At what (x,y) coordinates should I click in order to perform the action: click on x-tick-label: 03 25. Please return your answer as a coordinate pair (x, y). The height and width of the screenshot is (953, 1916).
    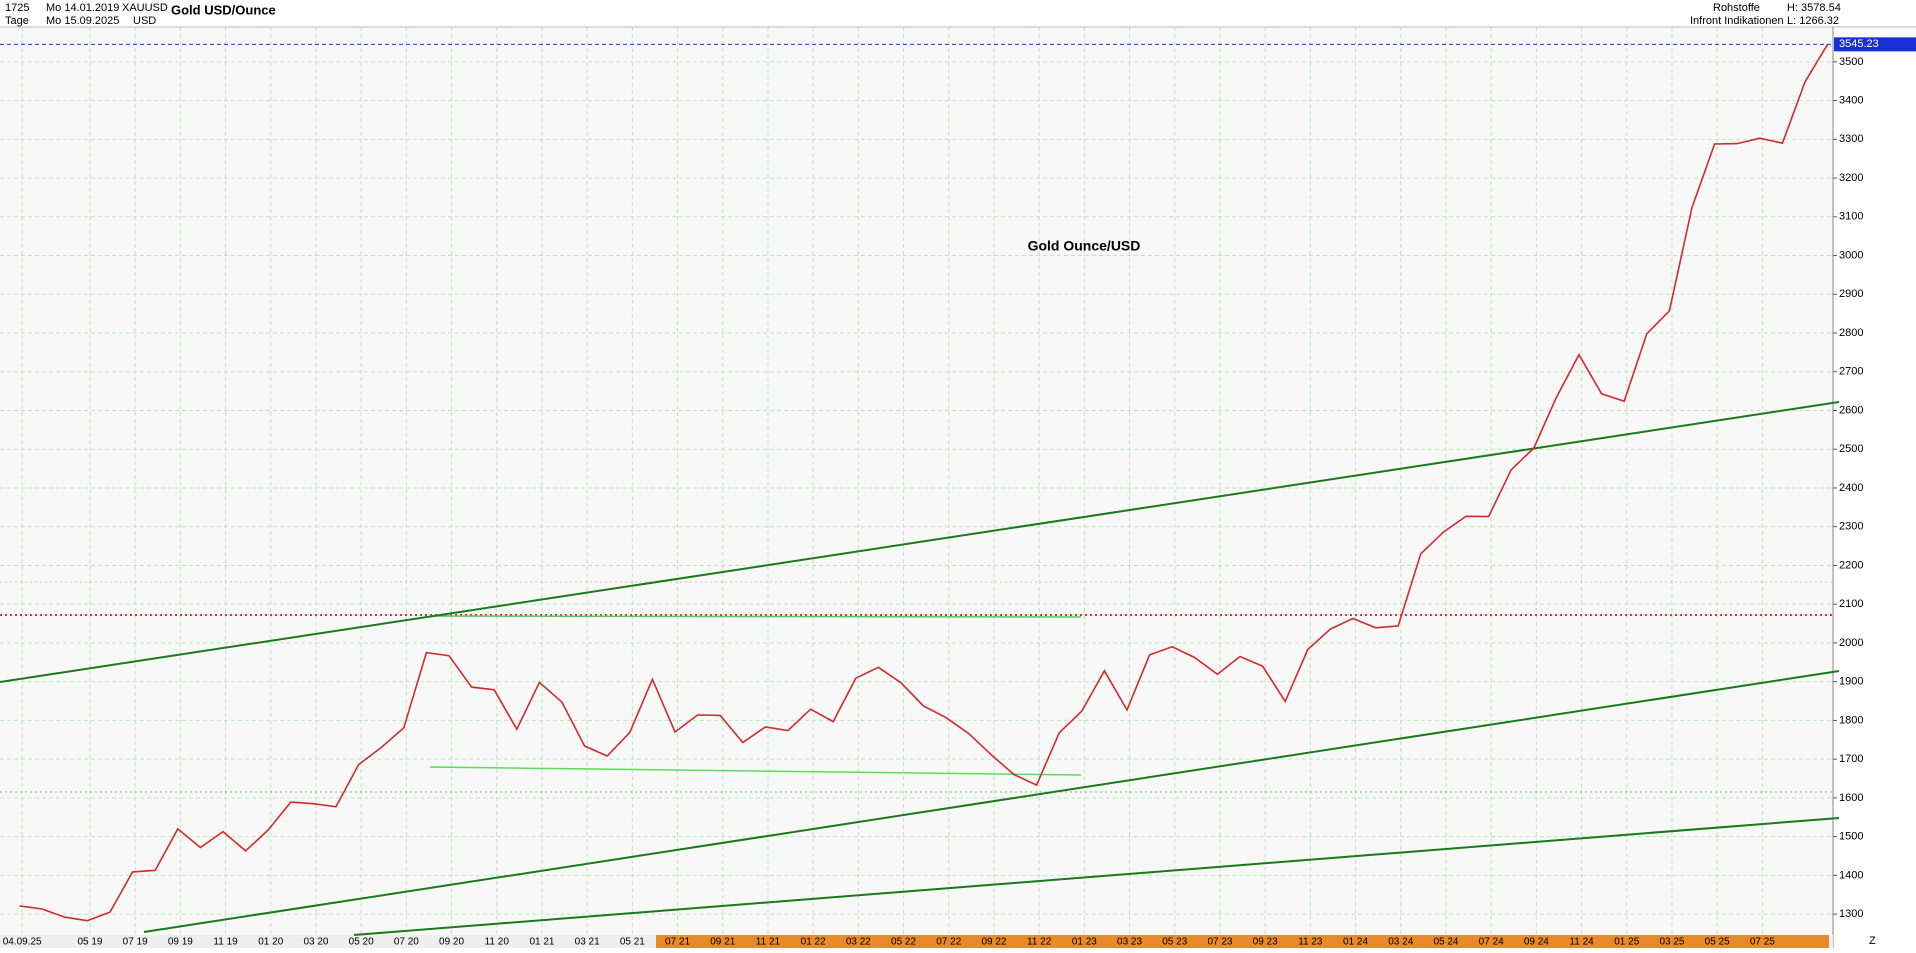
    Looking at the image, I should click on (1671, 942).